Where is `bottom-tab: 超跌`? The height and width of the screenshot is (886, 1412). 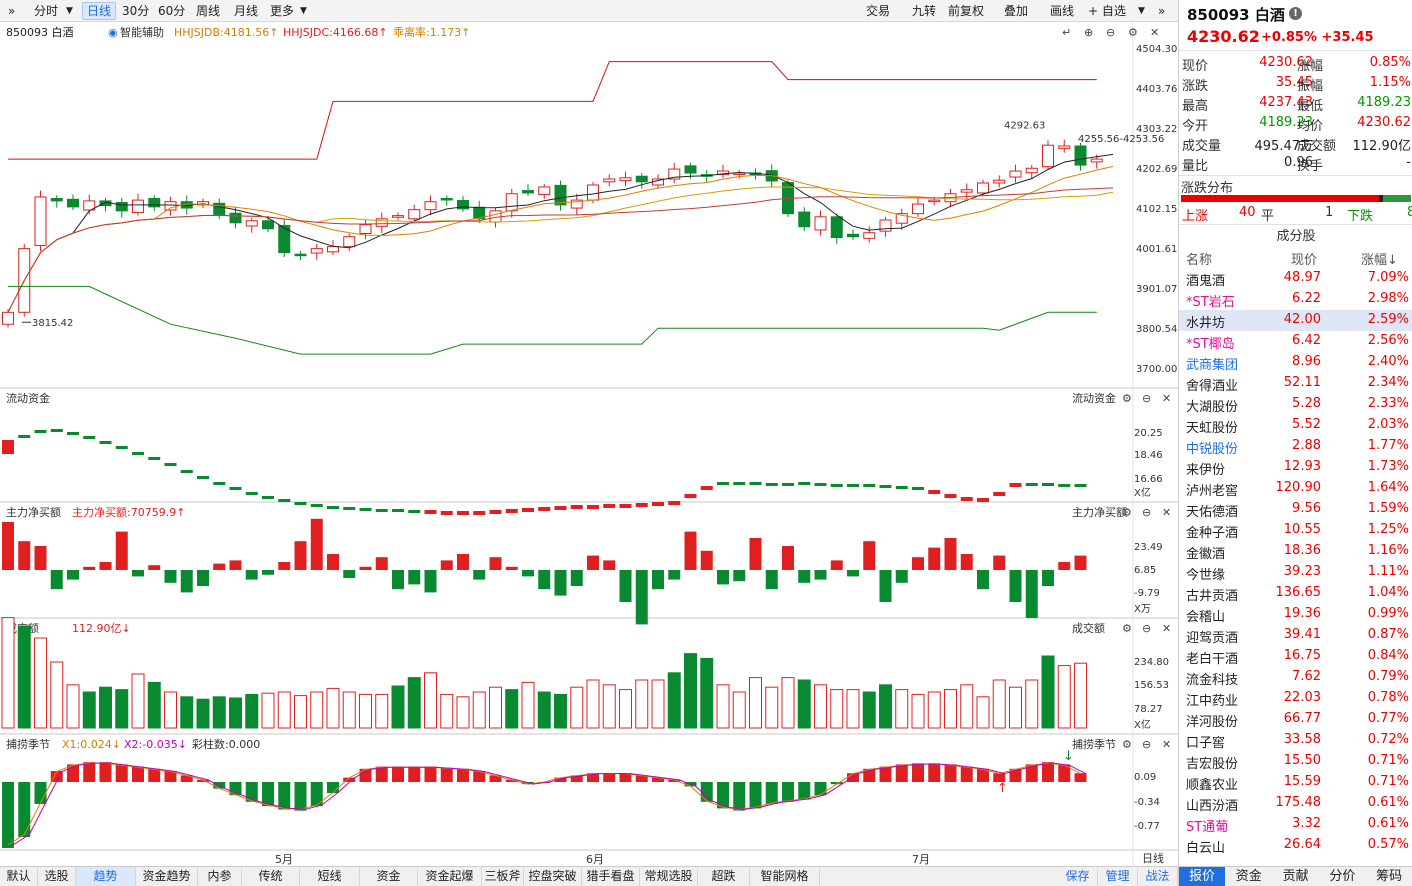 bottom-tab: 超跌 is located at coordinates (724, 876).